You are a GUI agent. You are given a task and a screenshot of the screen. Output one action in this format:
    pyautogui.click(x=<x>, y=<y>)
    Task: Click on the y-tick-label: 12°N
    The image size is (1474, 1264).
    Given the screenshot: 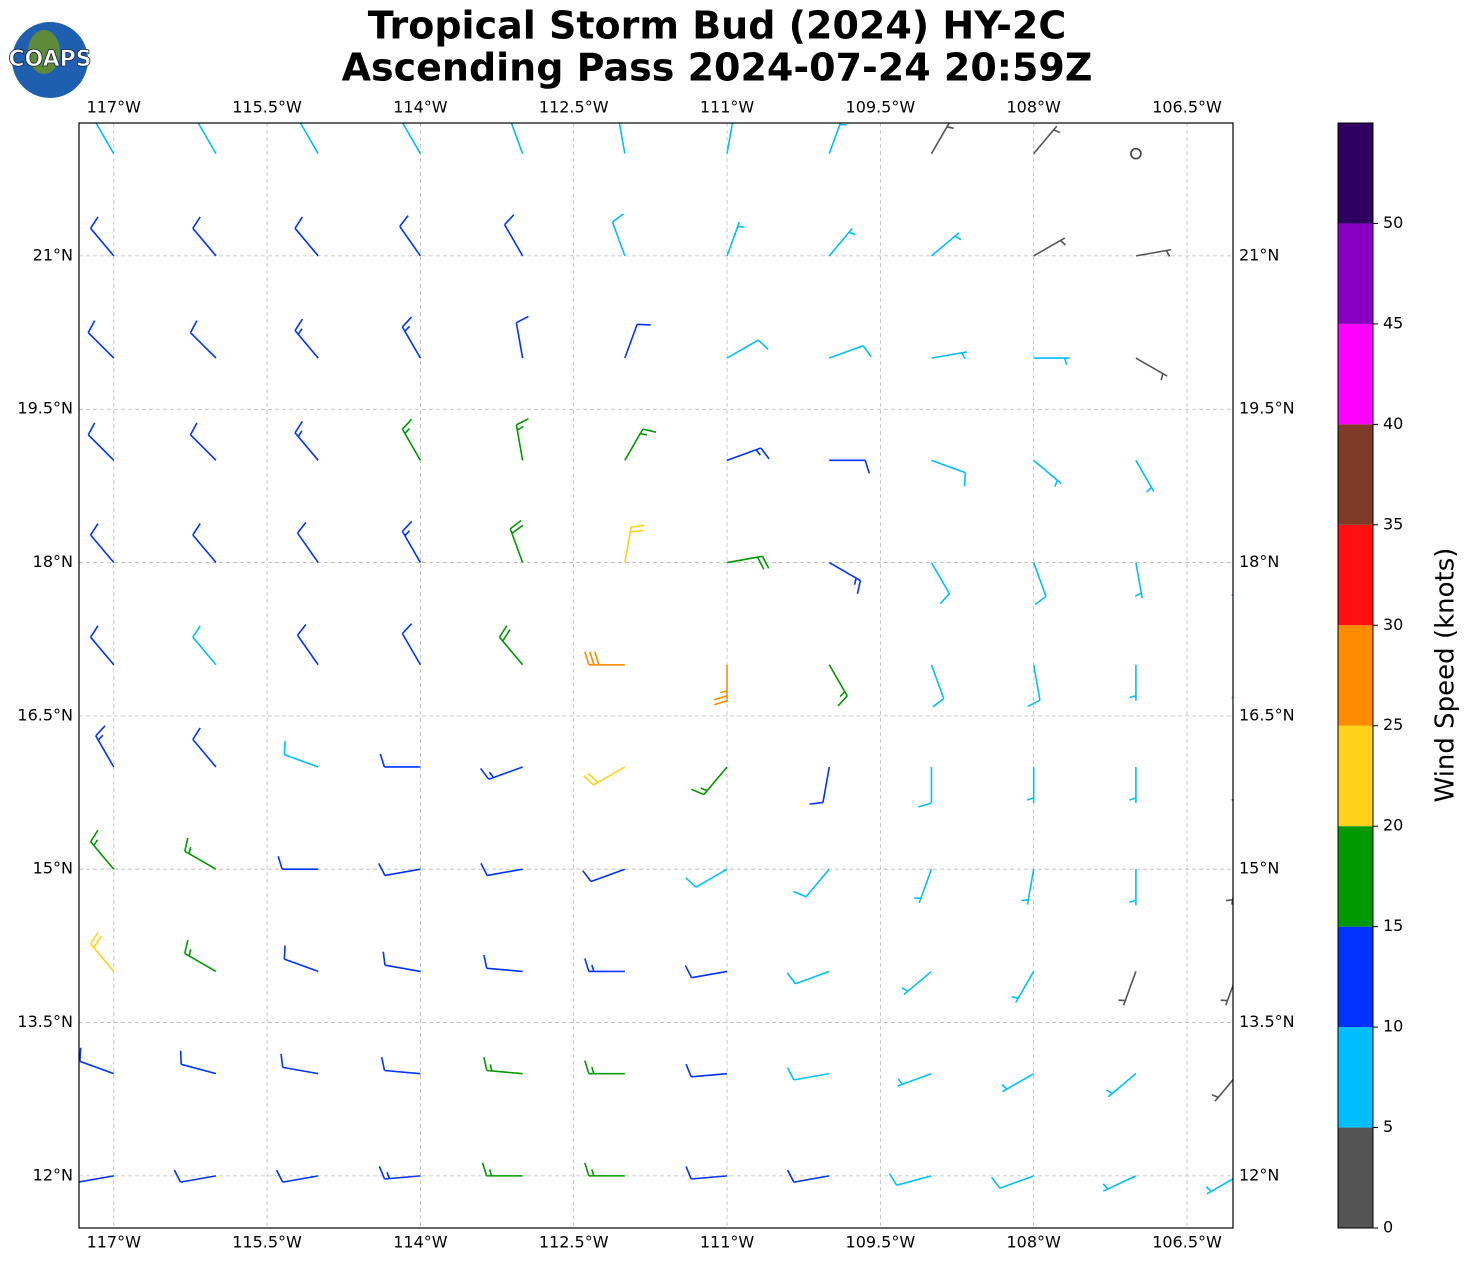 What is the action you would take?
    pyautogui.click(x=1259, y=1174)
    